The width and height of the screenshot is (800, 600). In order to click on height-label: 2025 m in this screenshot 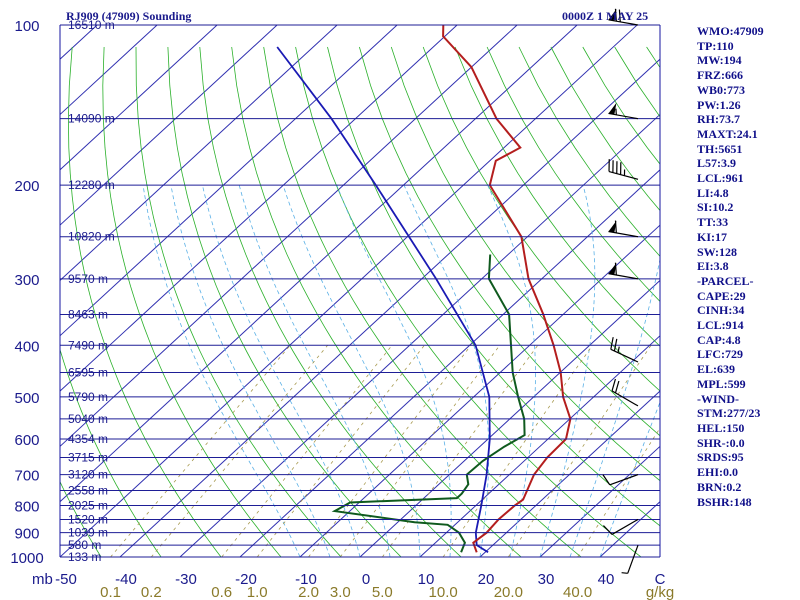, I will do `click(88, 505)`.